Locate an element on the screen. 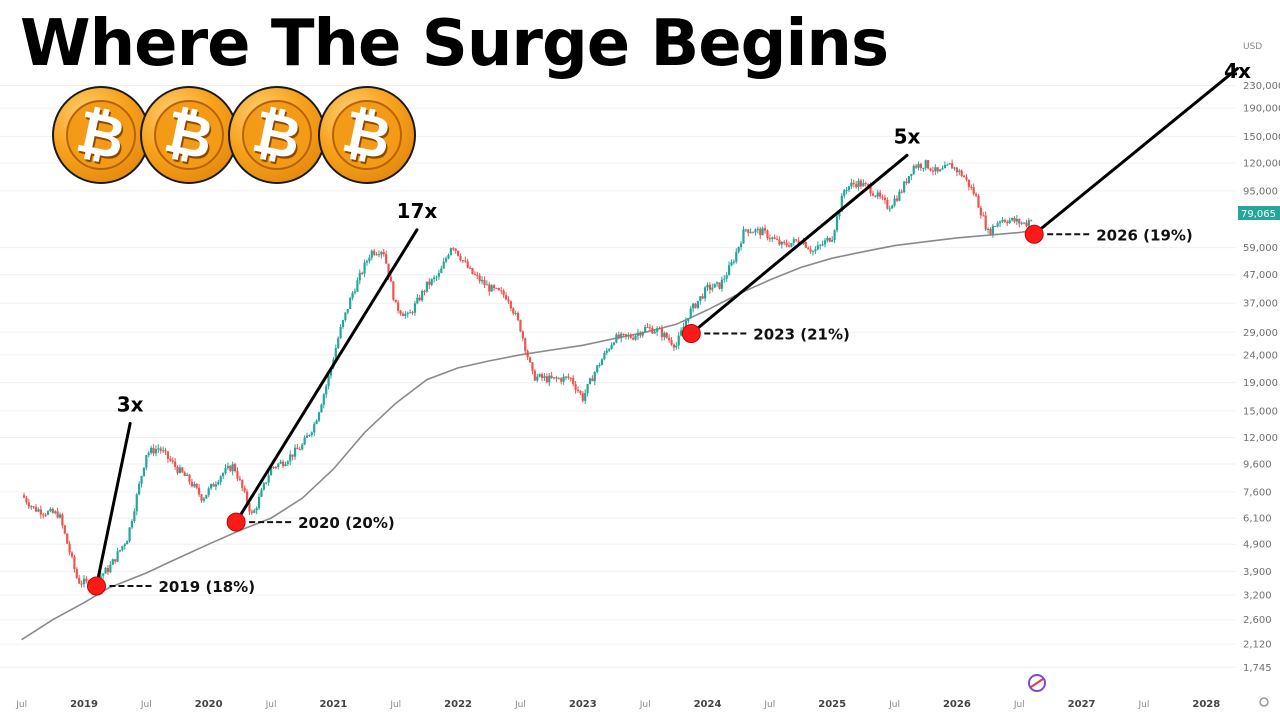 This screenshot has width=1280, height=720. y-tick-label: 7,600 is located at coordinates (1257, 492).